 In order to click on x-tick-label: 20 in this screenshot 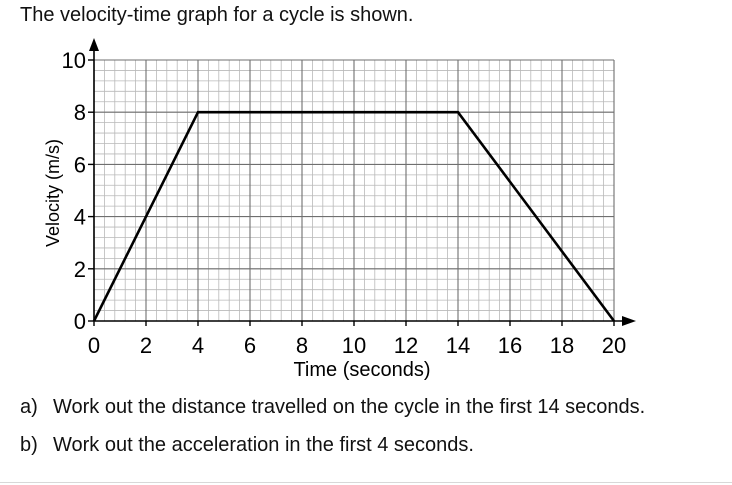, I will do `click(614, 345)`.